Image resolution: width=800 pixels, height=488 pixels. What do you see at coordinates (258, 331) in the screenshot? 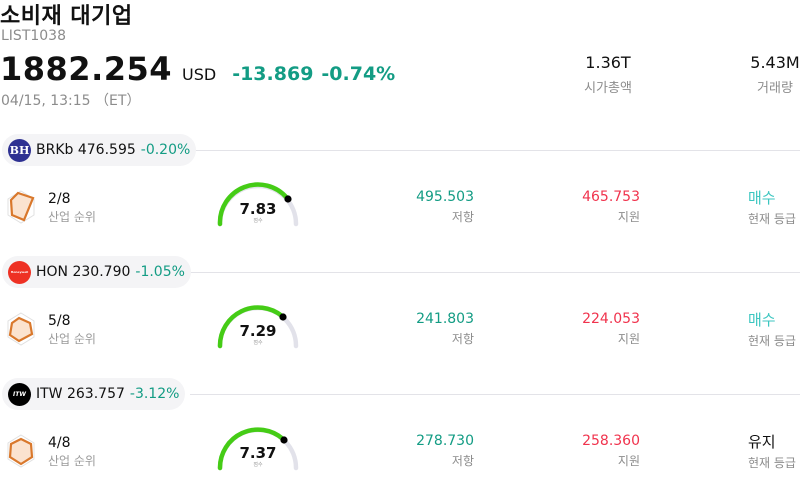
I see `score-value: 7.29` at bounding box center [258, 331].